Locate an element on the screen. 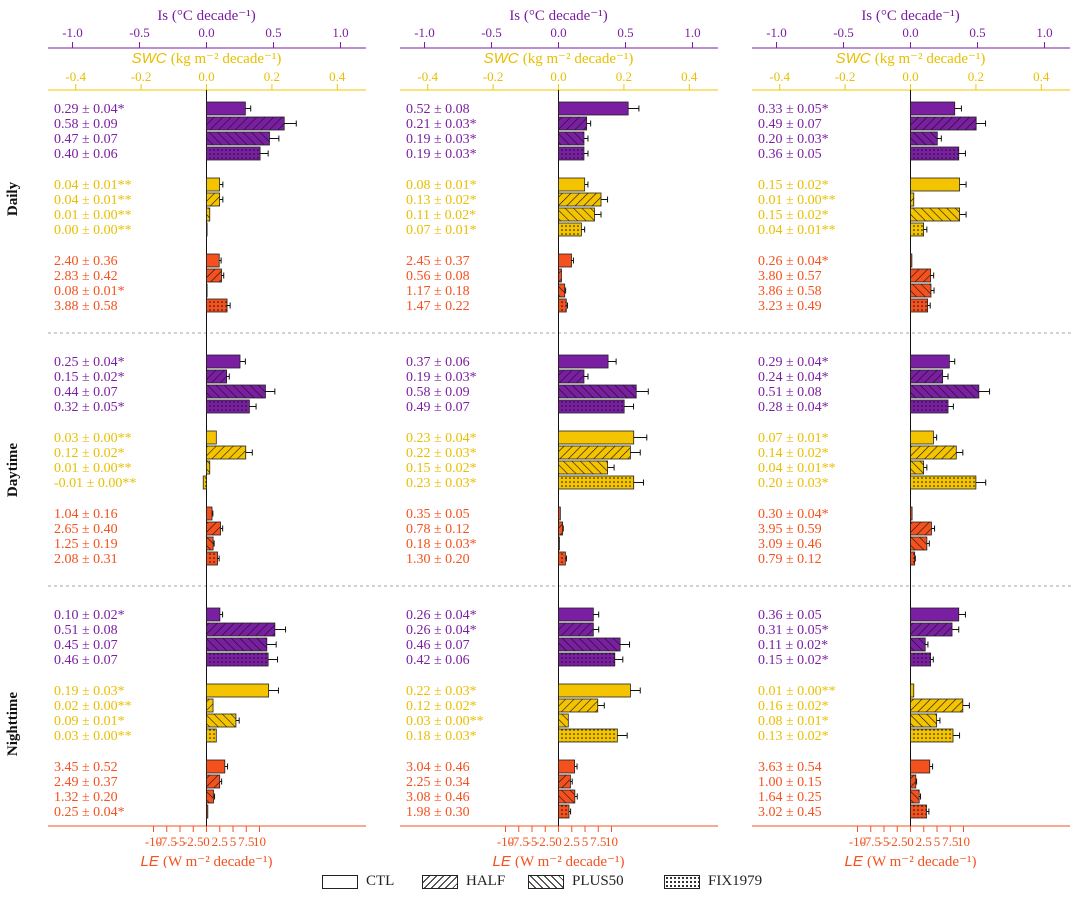  panel-1-daytime-is-fix1979-value-label: 0.32 ± 0.05* is located at coordinates (89, 407).